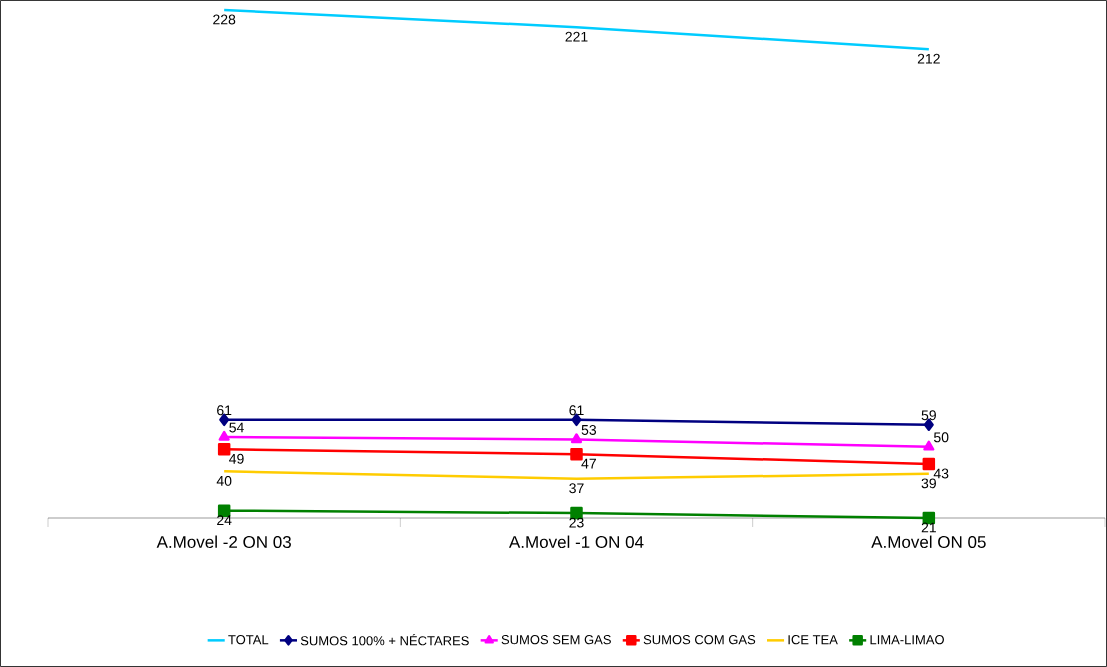 This screenshot has height=667, width=1107. I want to click on data-label: 228, so click(224, 19).